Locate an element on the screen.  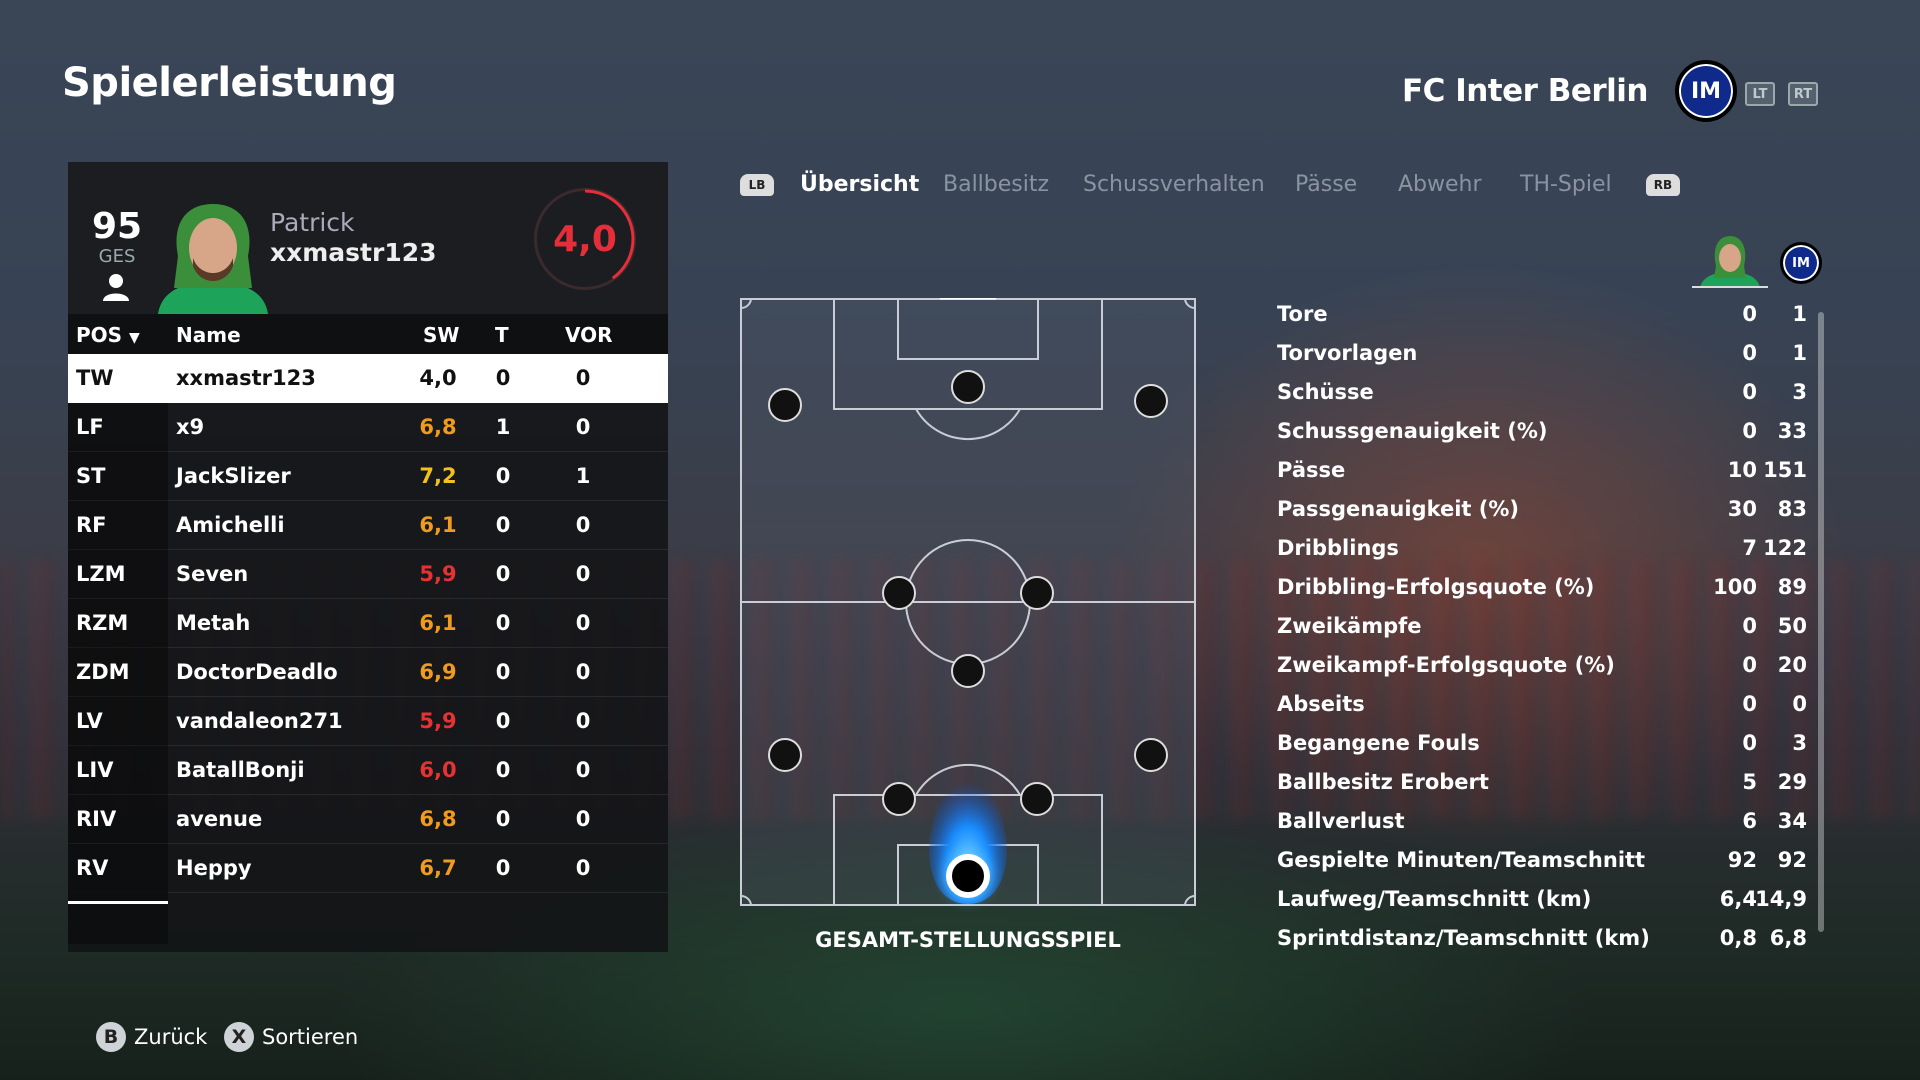
stat-label: Ballbesitz Erobert is located at coordinates (1383, 782).